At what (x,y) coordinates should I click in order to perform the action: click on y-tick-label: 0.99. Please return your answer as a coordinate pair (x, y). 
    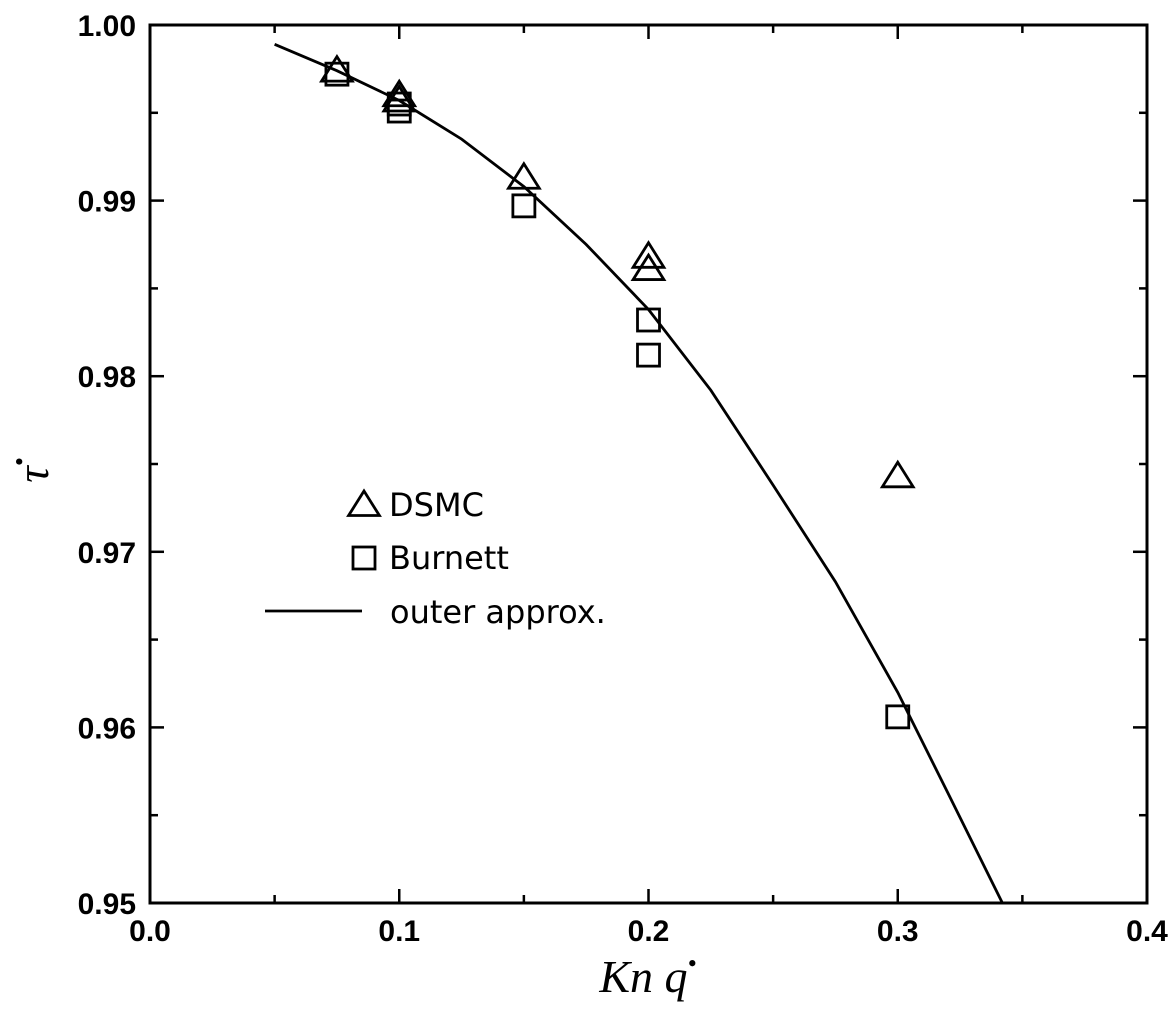
    Looking at the image, I should click on (107, 202).